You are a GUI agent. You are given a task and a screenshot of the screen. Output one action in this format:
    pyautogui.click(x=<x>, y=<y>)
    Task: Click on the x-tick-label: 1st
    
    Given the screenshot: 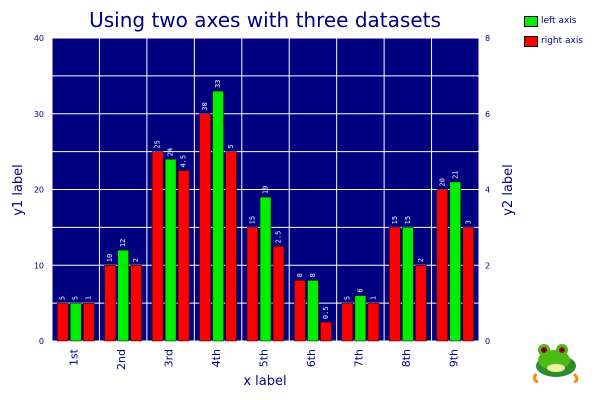 What is the action you would take?
    pyautogui.click(x=74, y=357)
    